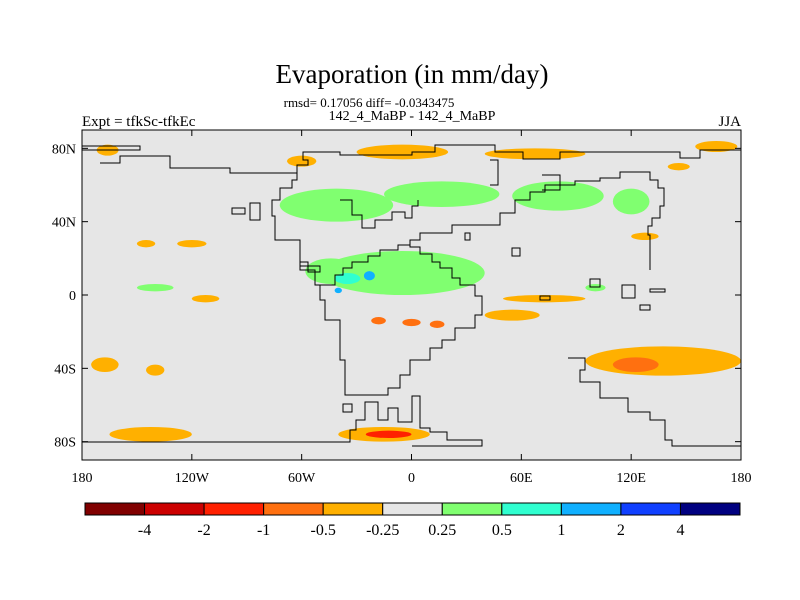 This screenshot has height=600, width=800. I want to click on region-equatorial-band-east, so click(595, 288).